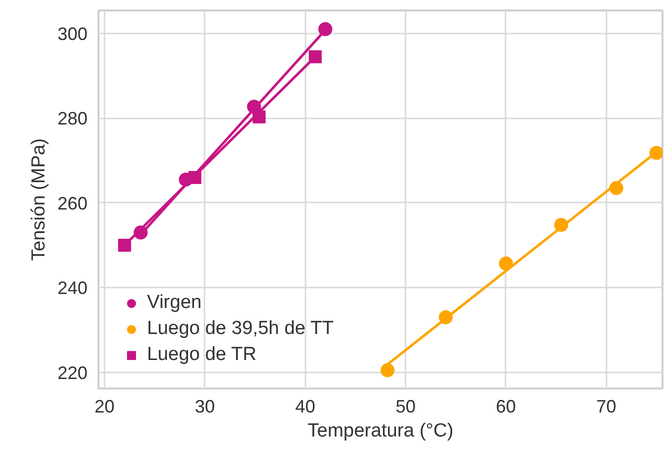 Image resolution: width=672 pixels, height=452 pixels. Describe the element at coordinates (72, 288) in the screenshot. I see `y-tick-label: 240` at that location.